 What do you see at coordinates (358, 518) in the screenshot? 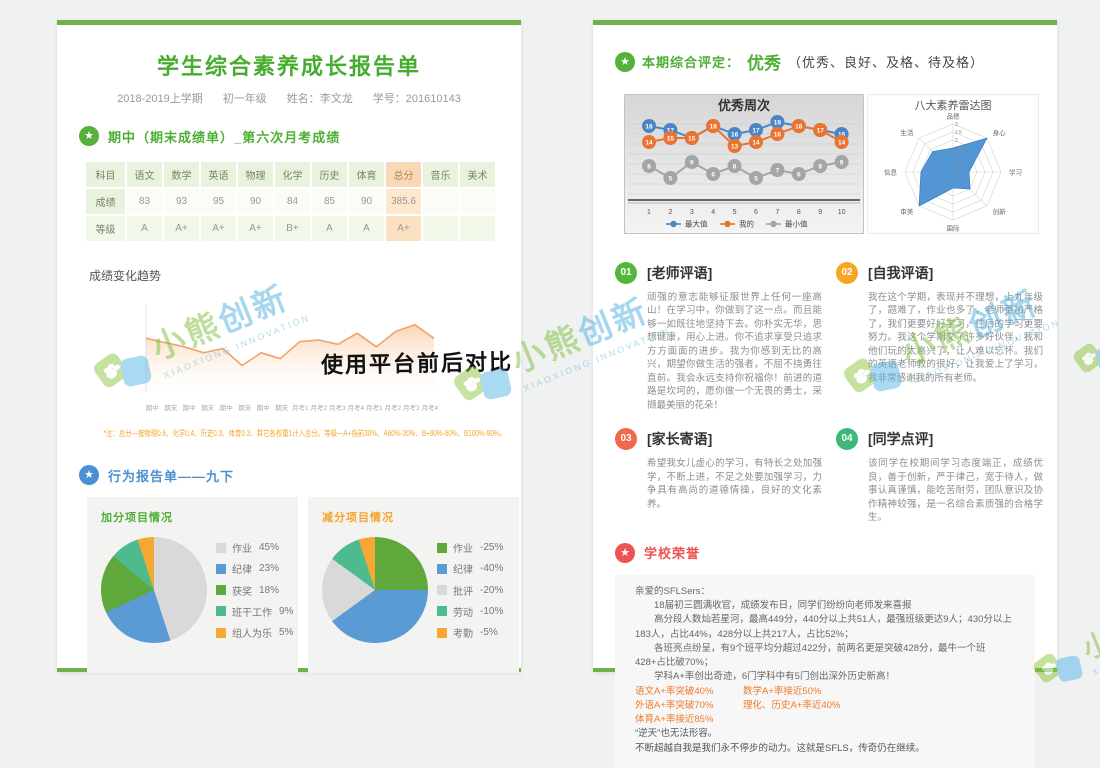
I see `minus-pie-title: 减分项目情况` at bounding box center [358, 518].